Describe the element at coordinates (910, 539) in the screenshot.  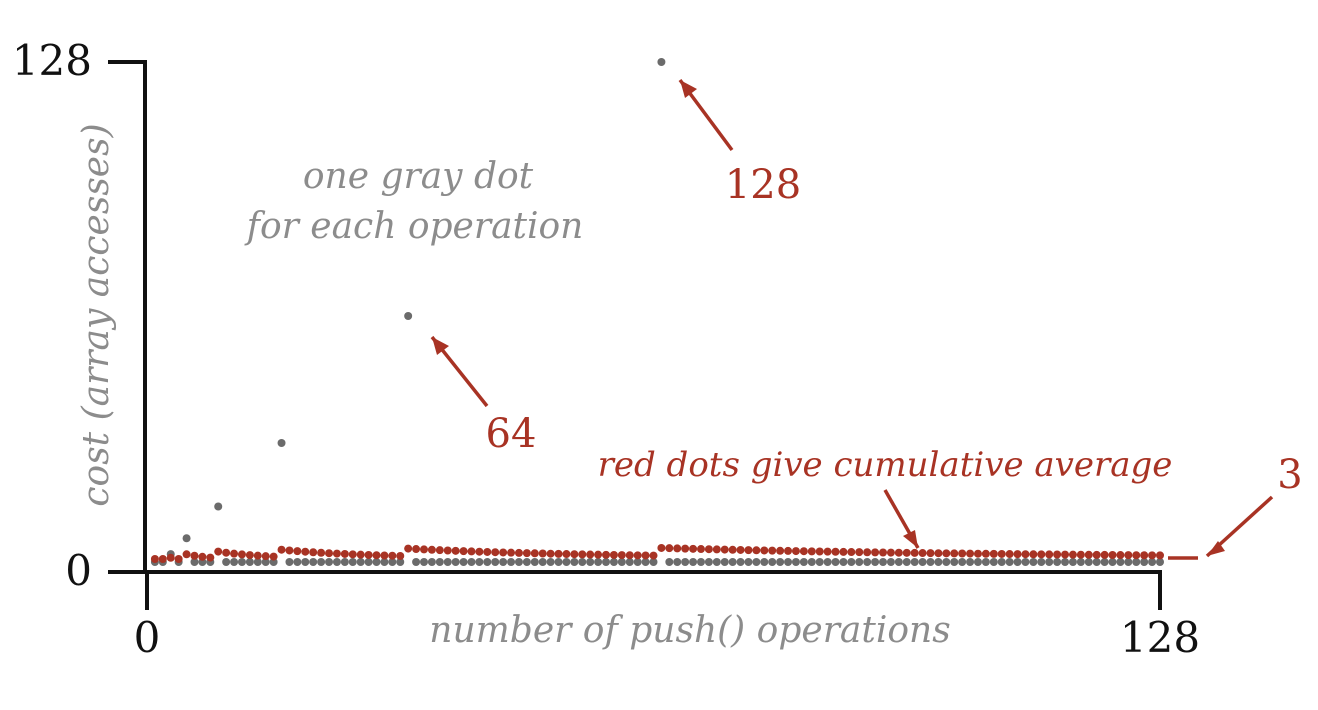
I see `arrow-average-head` at that location.